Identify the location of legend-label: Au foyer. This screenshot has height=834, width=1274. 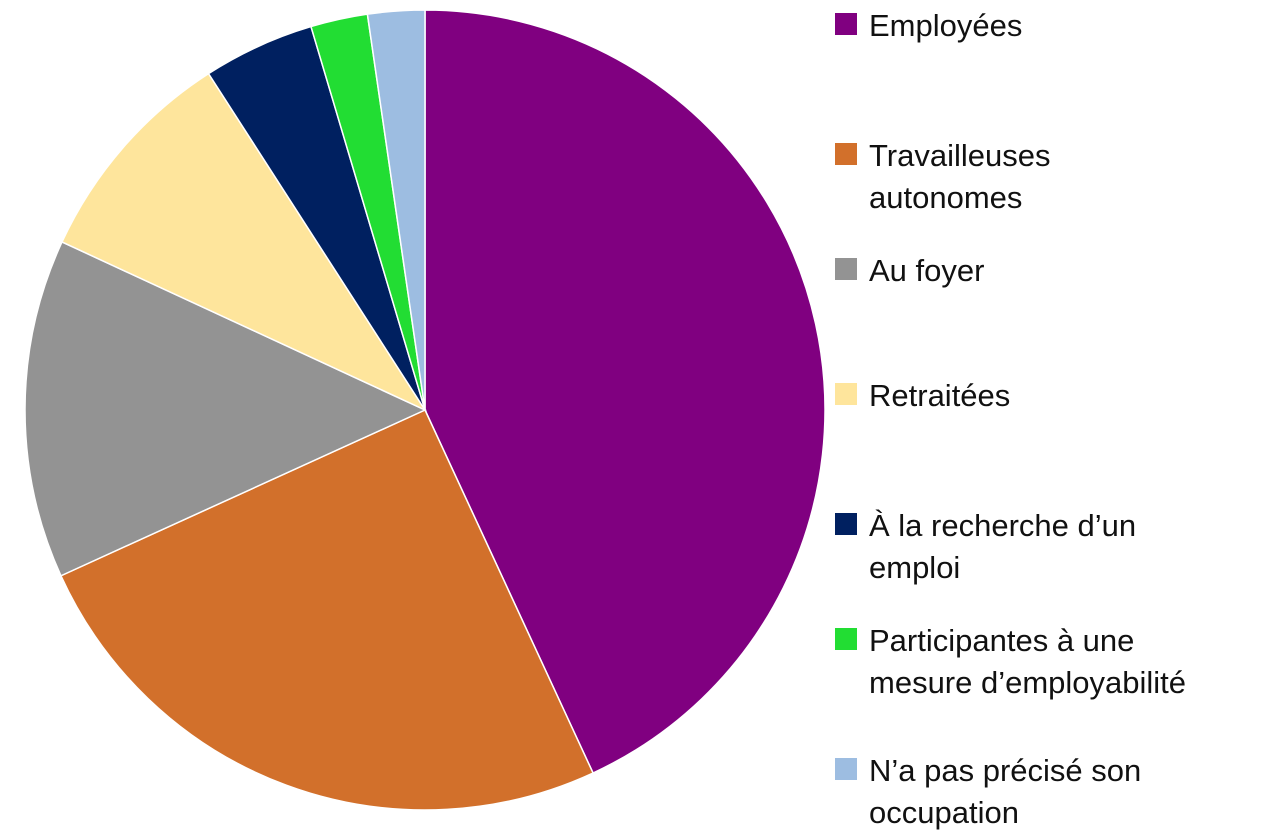
(927, 270).